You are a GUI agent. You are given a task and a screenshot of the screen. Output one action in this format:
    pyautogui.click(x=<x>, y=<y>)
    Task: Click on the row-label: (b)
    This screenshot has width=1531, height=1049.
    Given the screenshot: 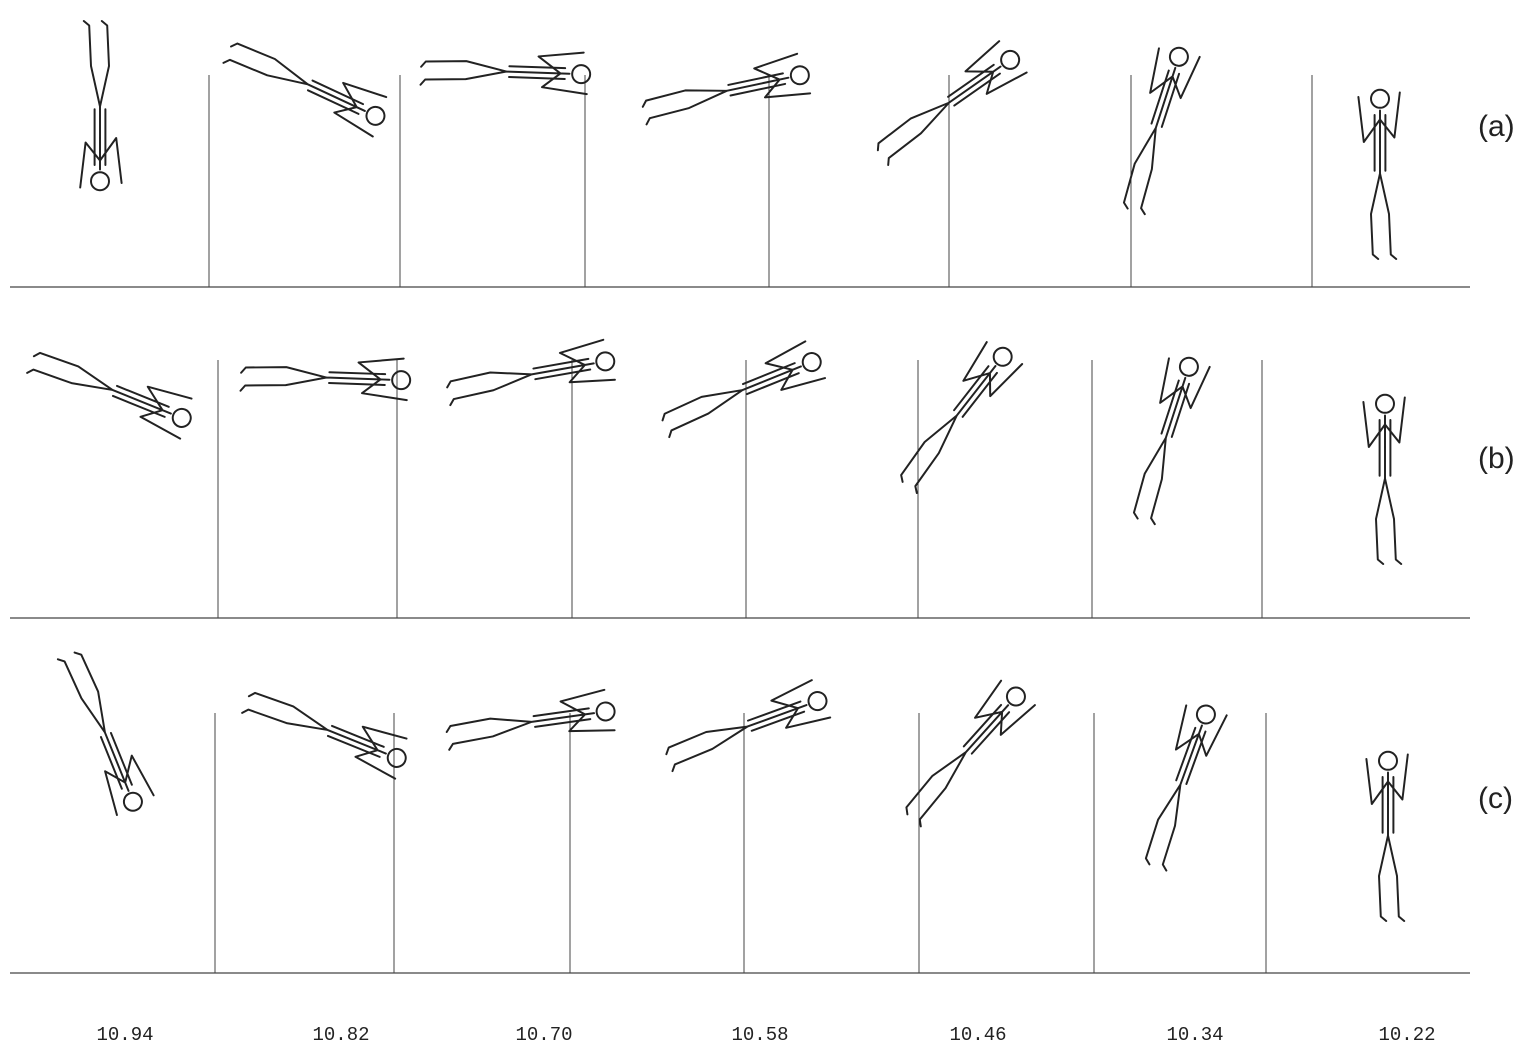 What is the action you would take?
    pyautogui.click(x=1496, y=458)
    